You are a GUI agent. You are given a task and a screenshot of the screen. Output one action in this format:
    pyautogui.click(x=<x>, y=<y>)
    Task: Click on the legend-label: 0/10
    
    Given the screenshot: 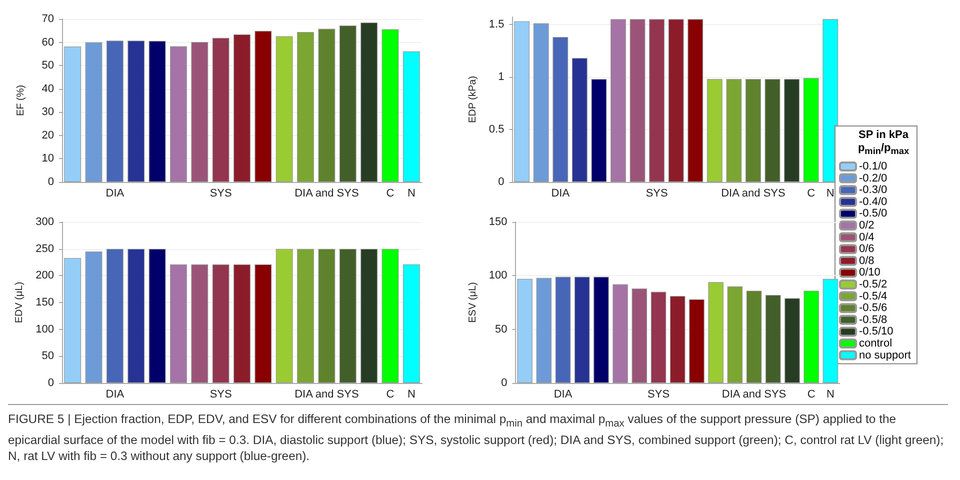 What is the action you would take?
    pyautogui.click(x=869, y=272)
    